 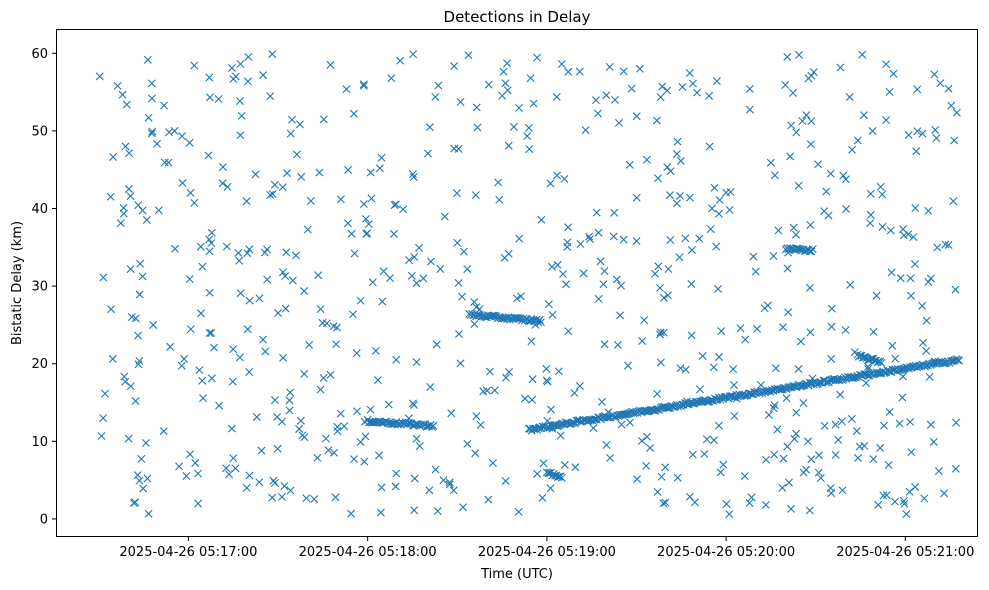 I want to click on y-tick-label: 10, so click(x=39, y=442).